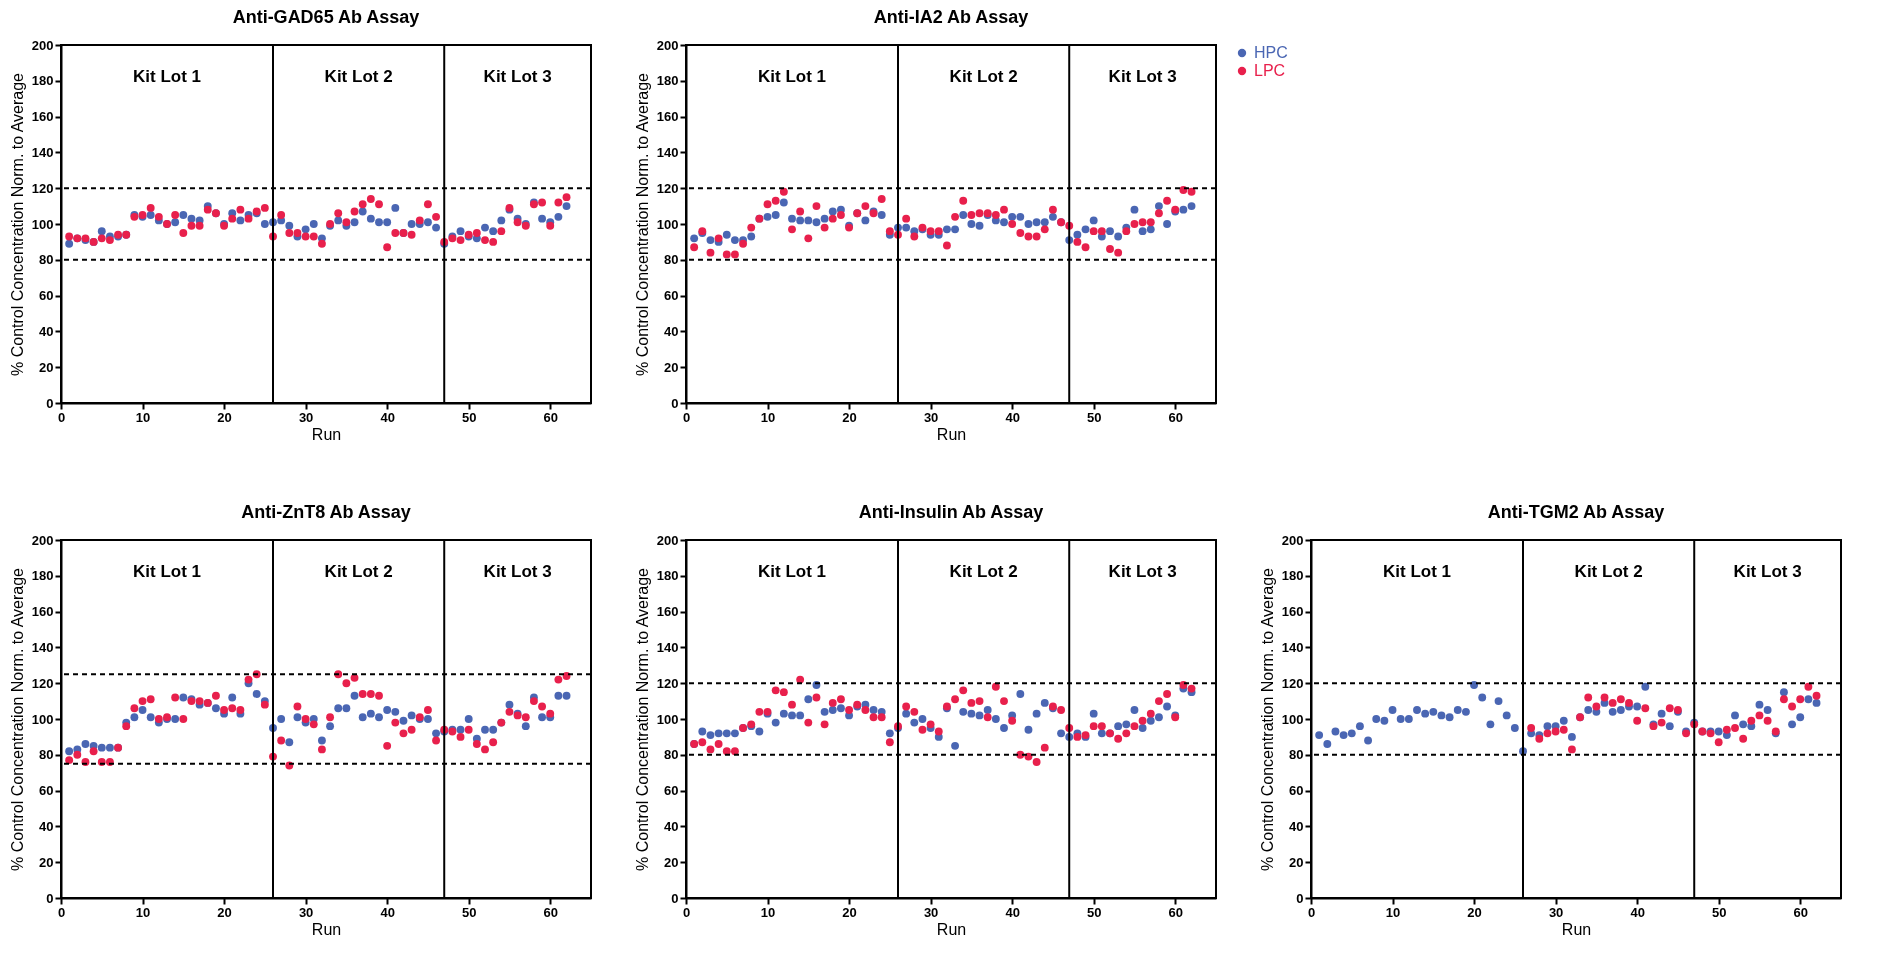  Describe the element at coordinates (326, 512) in the screenshot. I see `chart-title: Anti-ZnT8 Ab Assay` at that location.